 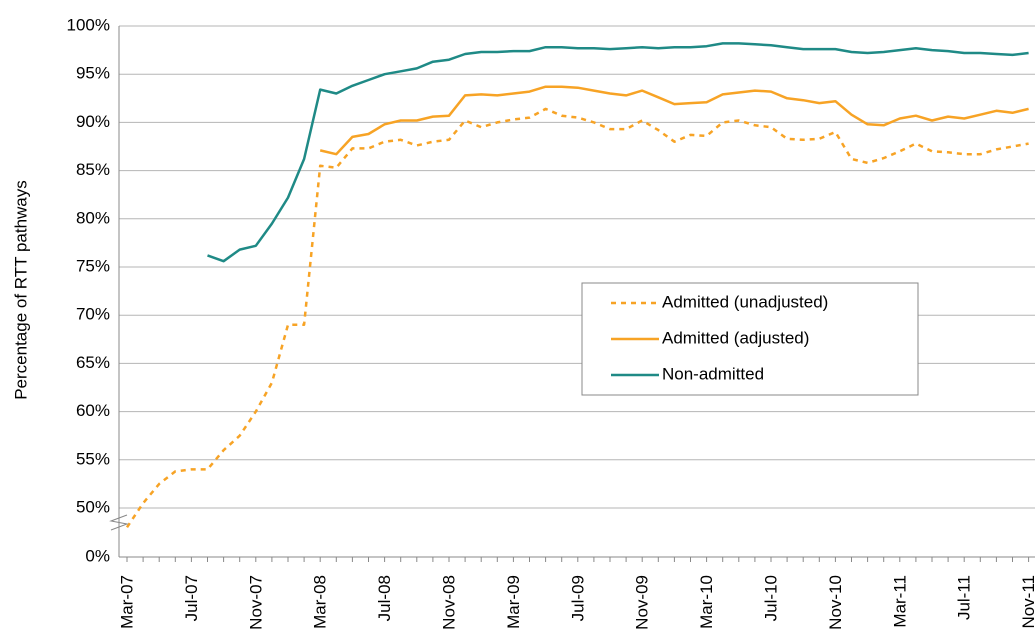 What do you see at coordinates (513, 602) in the screenshot?
I see `x-tick-label: Mar-09` at bounding box center [513, 602].